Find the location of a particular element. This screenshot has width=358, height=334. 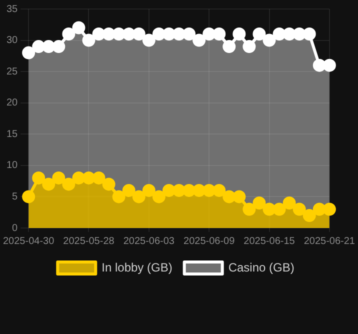

y-tick-label: 25 is located at coordinates (12, 72).